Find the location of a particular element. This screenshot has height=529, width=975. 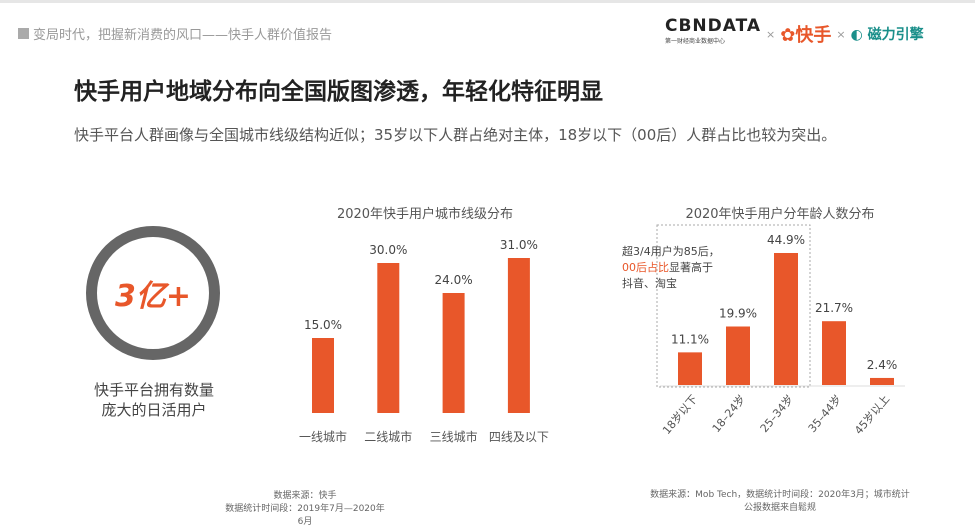

dau-ring: 3亿+ is located at coordinates (153, 293).